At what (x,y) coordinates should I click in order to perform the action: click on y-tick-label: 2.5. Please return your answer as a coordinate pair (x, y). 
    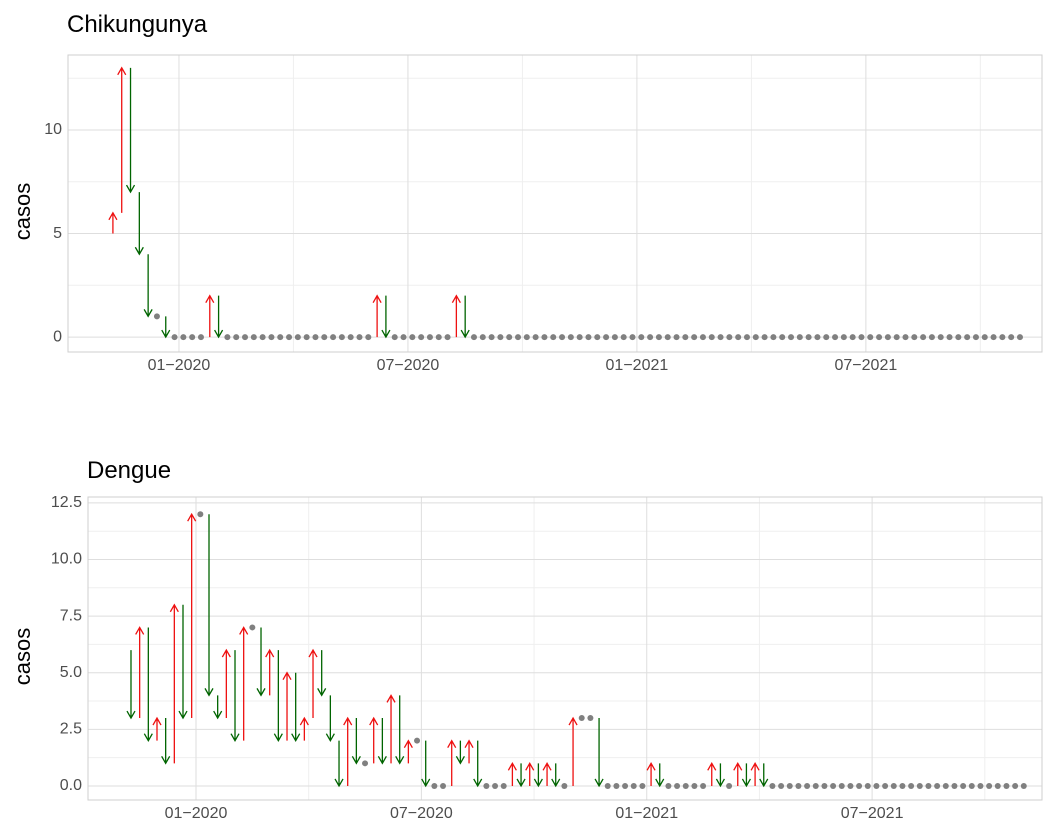
    Looking at the image, I should click on (71, 729).